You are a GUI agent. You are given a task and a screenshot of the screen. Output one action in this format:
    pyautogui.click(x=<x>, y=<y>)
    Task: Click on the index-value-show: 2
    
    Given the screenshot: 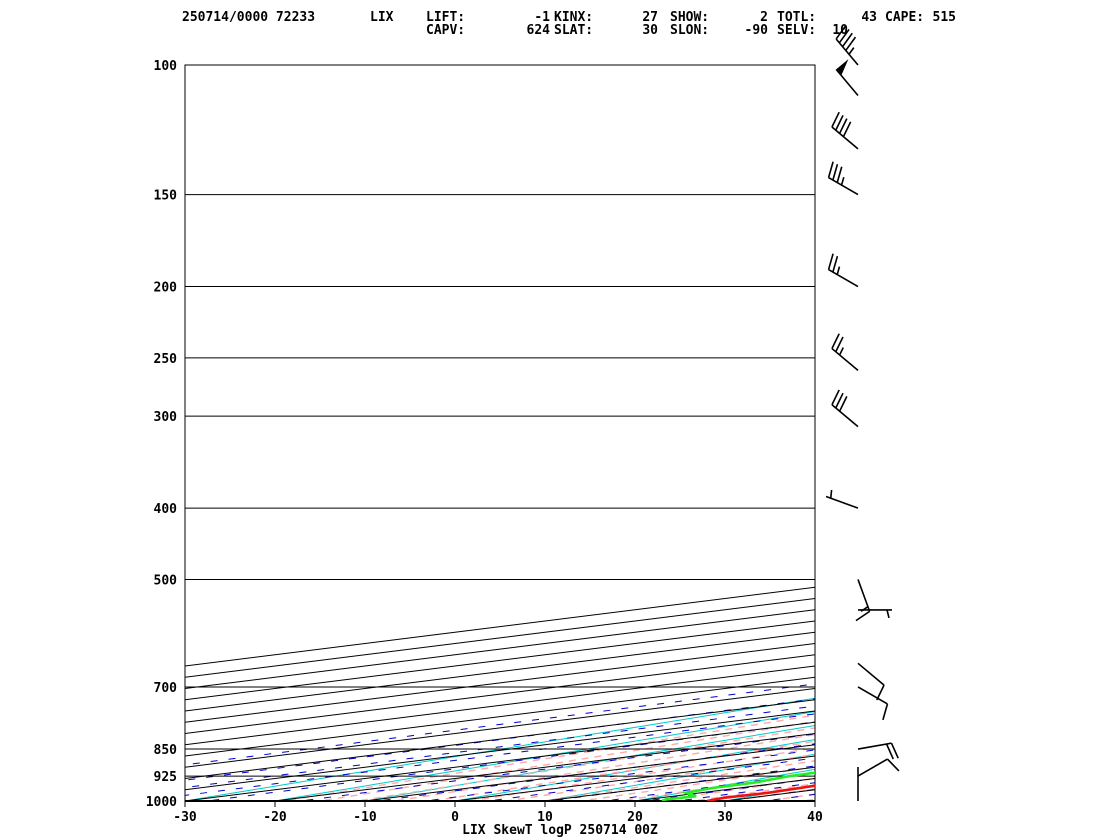 What is the action you would take?
    pyautogui.click(x=764, y=17)
    